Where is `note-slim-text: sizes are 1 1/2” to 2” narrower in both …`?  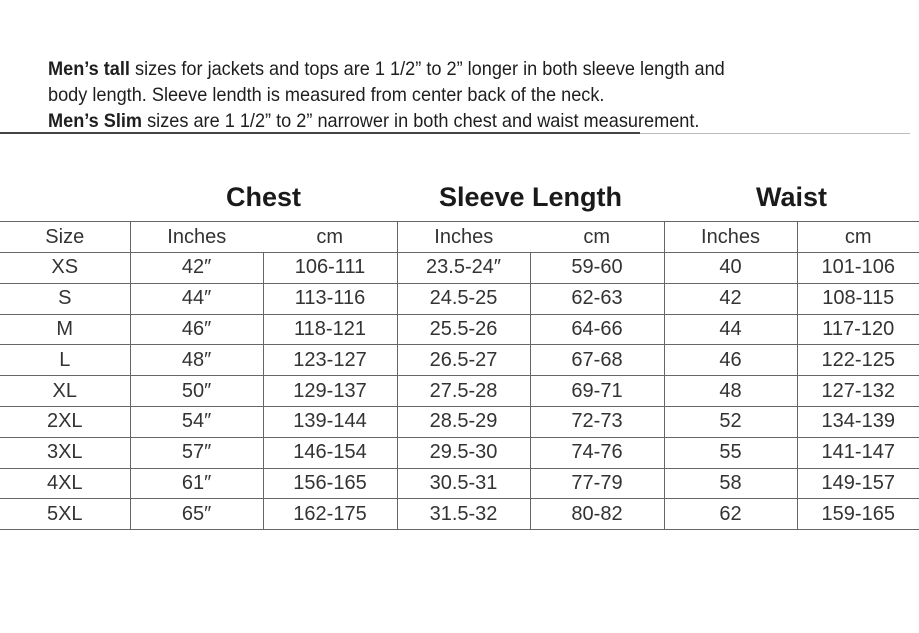 note-slim-text: sizes are 1 1/2” to 2” narrower in both … is located at coordinates (421, 121).